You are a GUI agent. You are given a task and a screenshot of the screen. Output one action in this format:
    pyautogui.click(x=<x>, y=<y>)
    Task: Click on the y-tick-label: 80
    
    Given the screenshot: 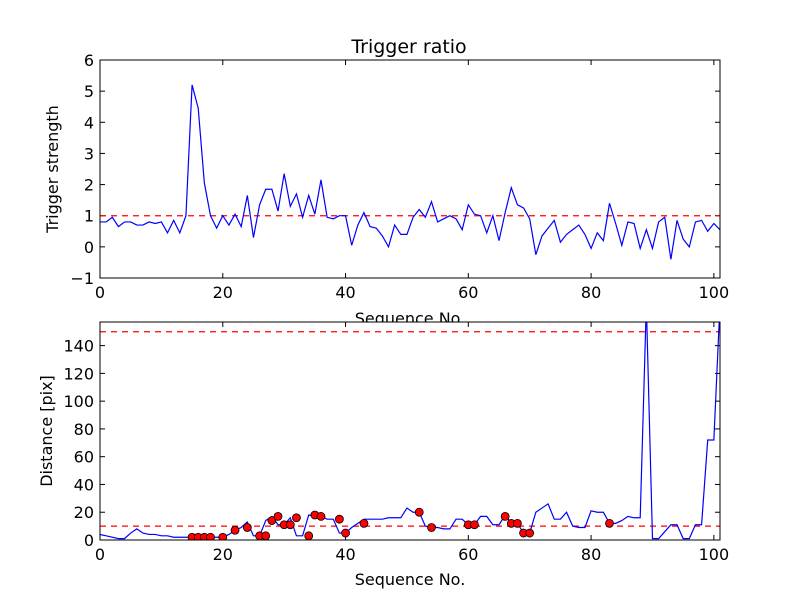 What is the action you would take?
    pyautogui.click(x=84, y=429)
    